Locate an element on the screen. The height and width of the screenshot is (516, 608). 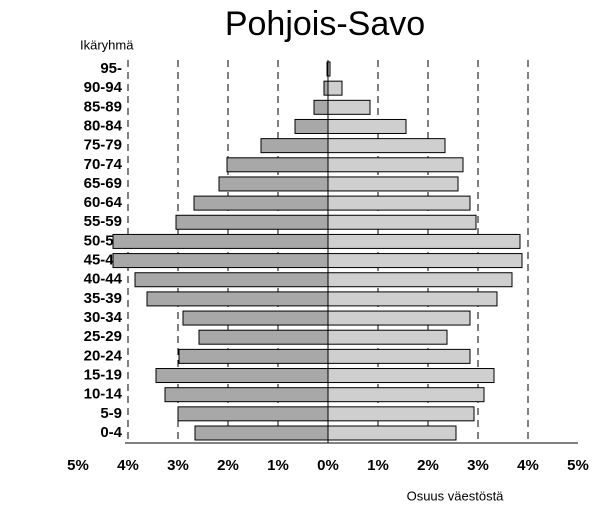
y-tick-label: 75-79 is located at coordinates (103, 145).